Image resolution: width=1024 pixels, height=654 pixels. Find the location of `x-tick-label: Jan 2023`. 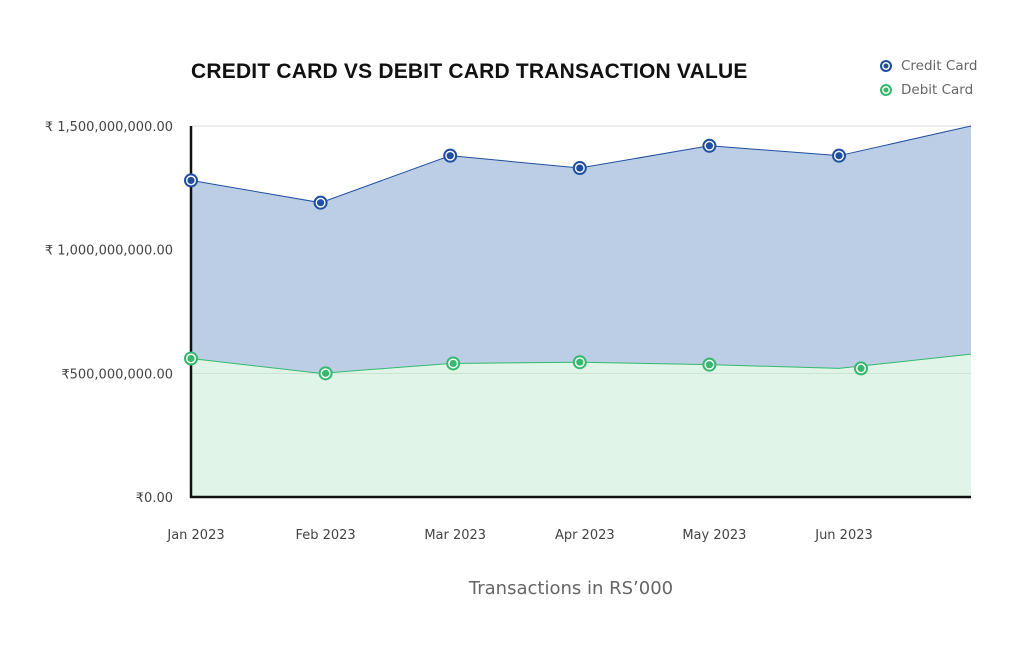

x-tick-label: Jan 2023 is located at coordinates (195, 535).